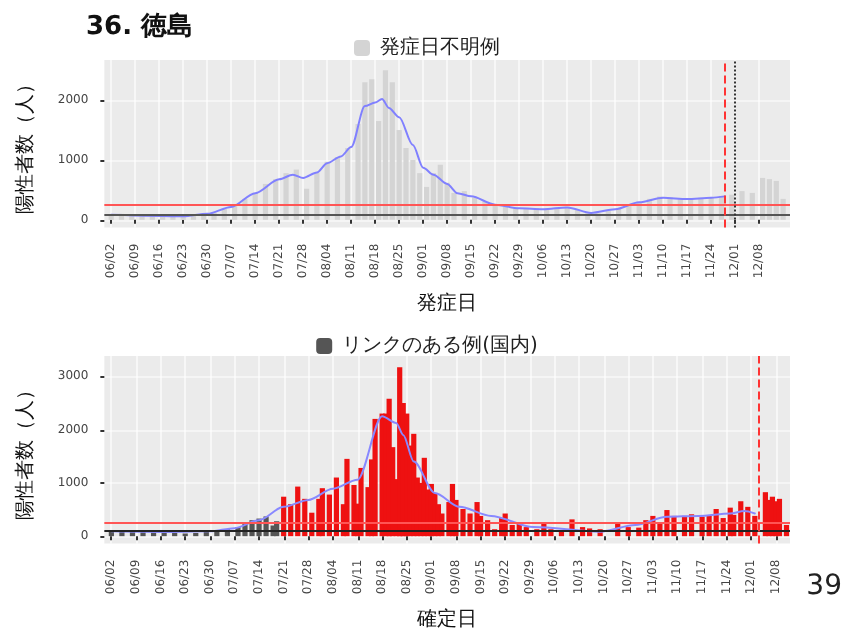 Image resolution: width=854 pixels, height=640 pixels. What do you see at coordinates (440, 47) in the screenshot?
I see `legend-label: 発症日不明例` at bounding box center [440, 47].